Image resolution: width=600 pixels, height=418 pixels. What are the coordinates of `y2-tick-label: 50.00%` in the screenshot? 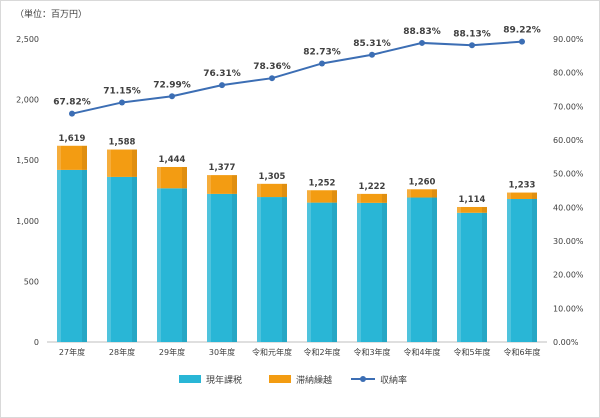 It's located at (568, 174).